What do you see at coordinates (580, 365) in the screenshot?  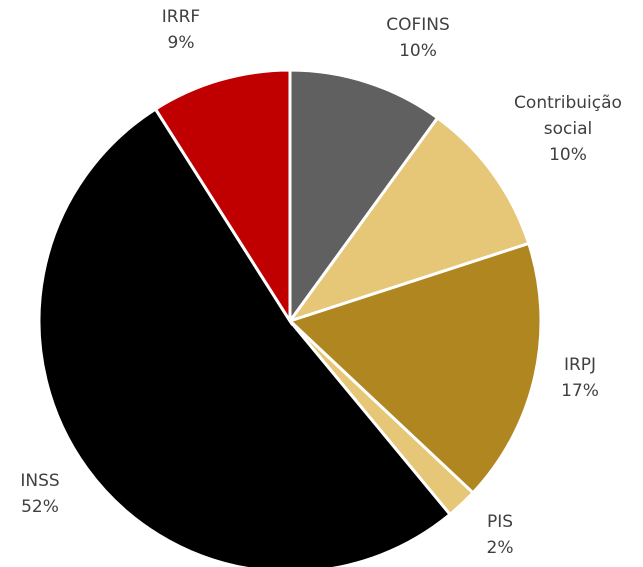 I see `slice-label: IRPJ` at bounding box center [580, 365].